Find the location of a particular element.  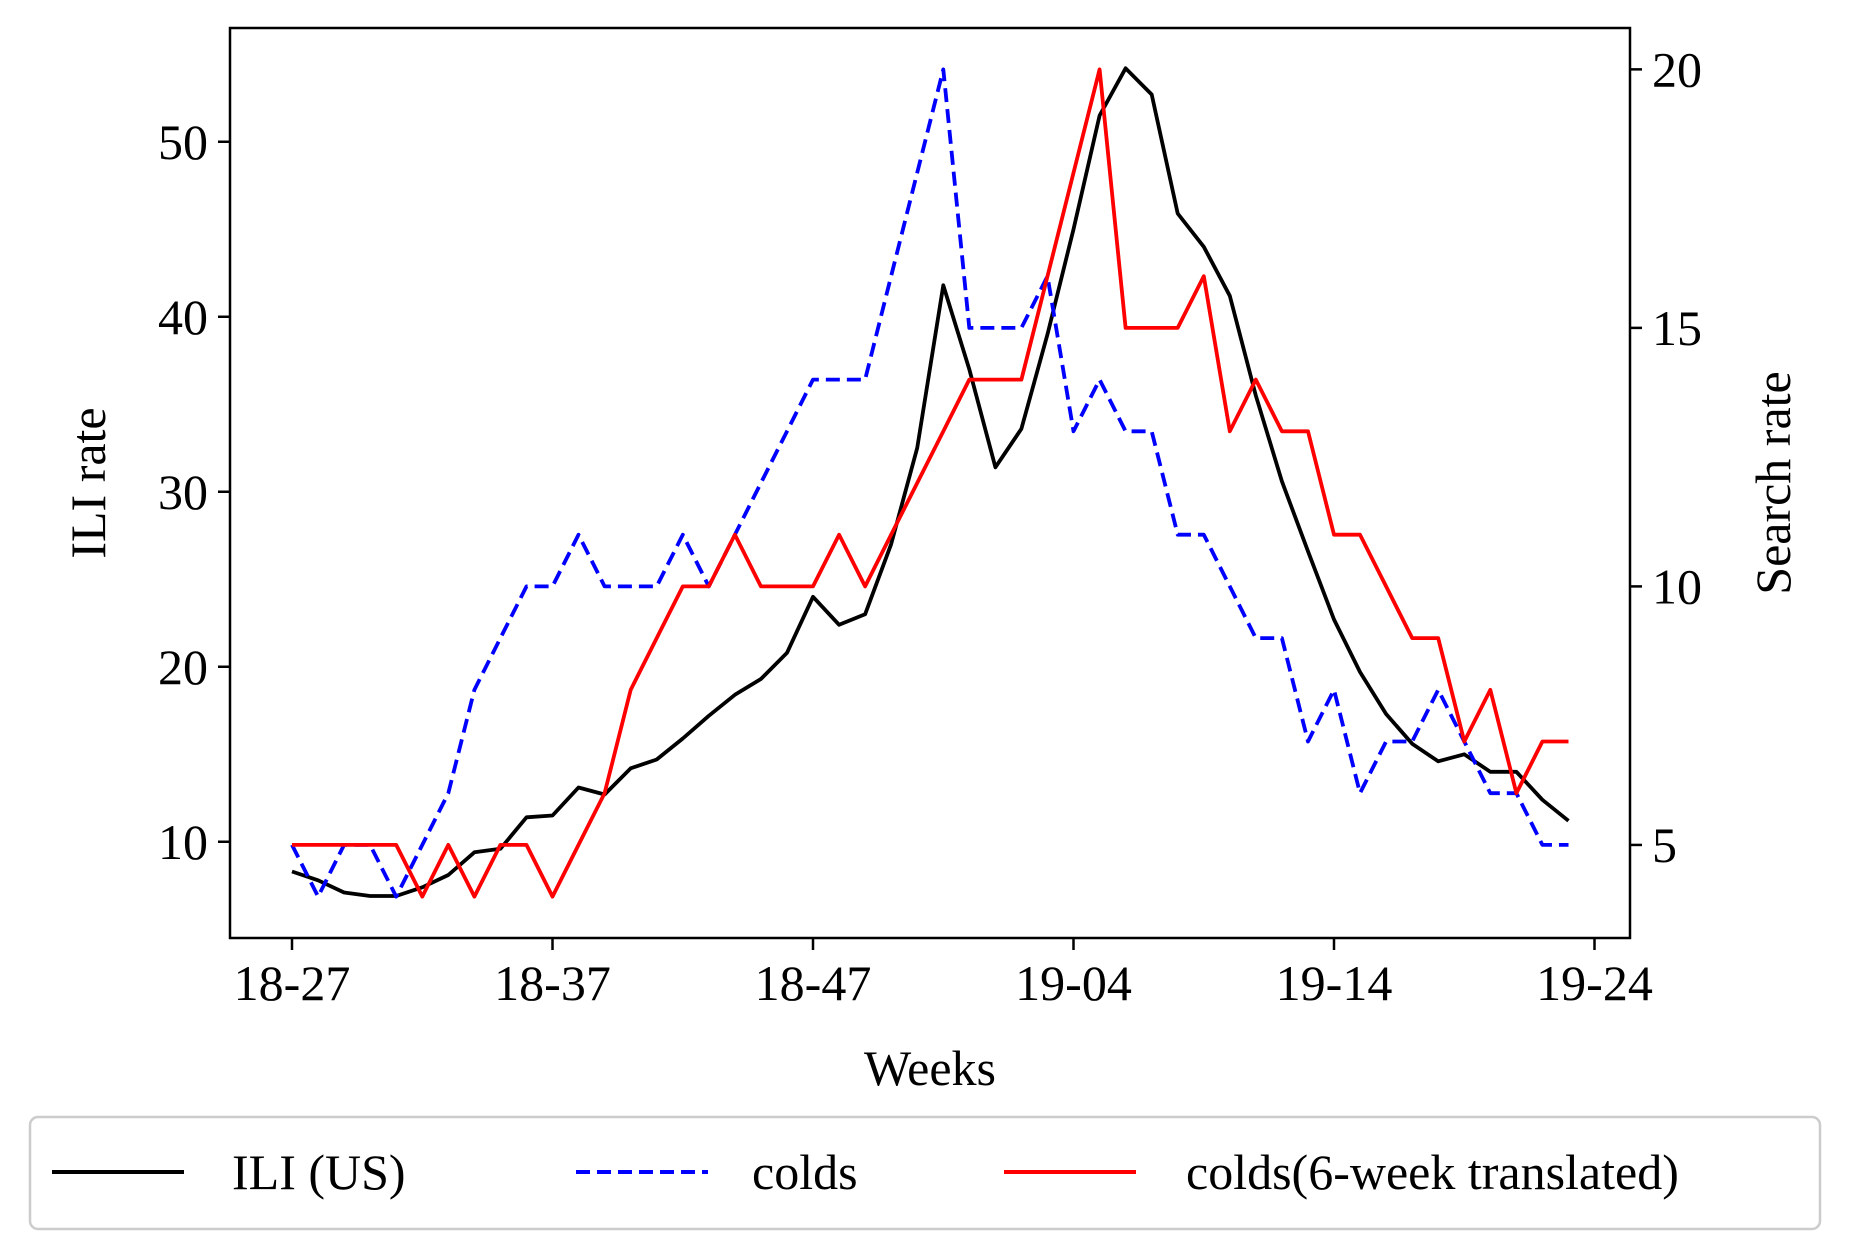

y-tick-label: 50 is located at coordinates (183, 142).